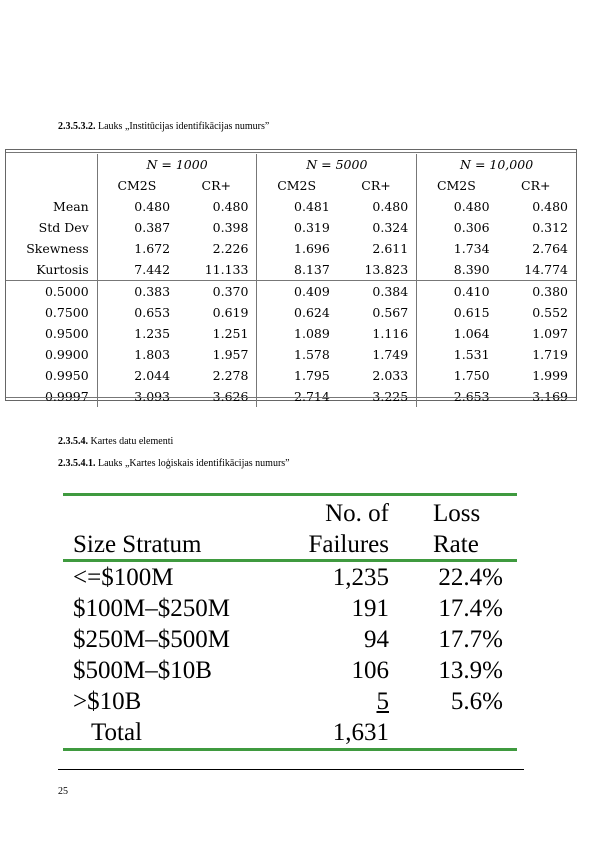 This screenshot has width=596, height=842. What do you see at coordinates (71, 206) in the screenshot?
I see `row-label: Mean` at bounding box center [71, 206].